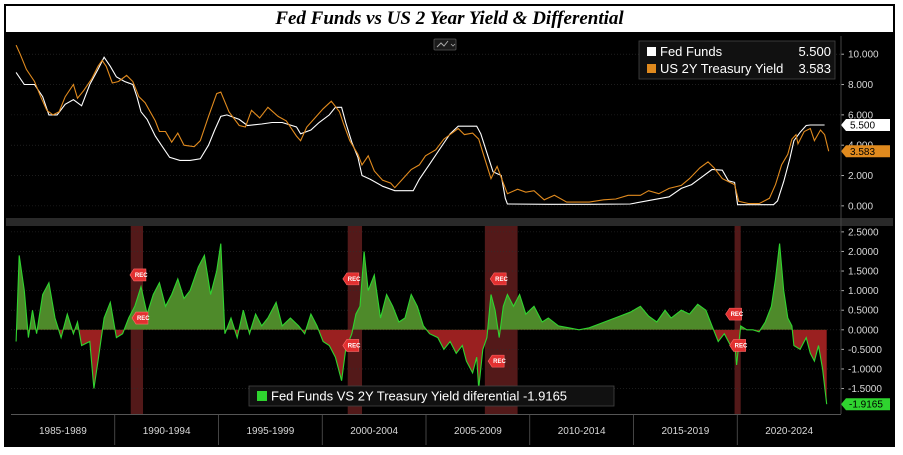  What do you see at coordinates (63, 431) in the screenshot?
I see `x-tick-label: 1985-1989` at bounding box center [63, 431].